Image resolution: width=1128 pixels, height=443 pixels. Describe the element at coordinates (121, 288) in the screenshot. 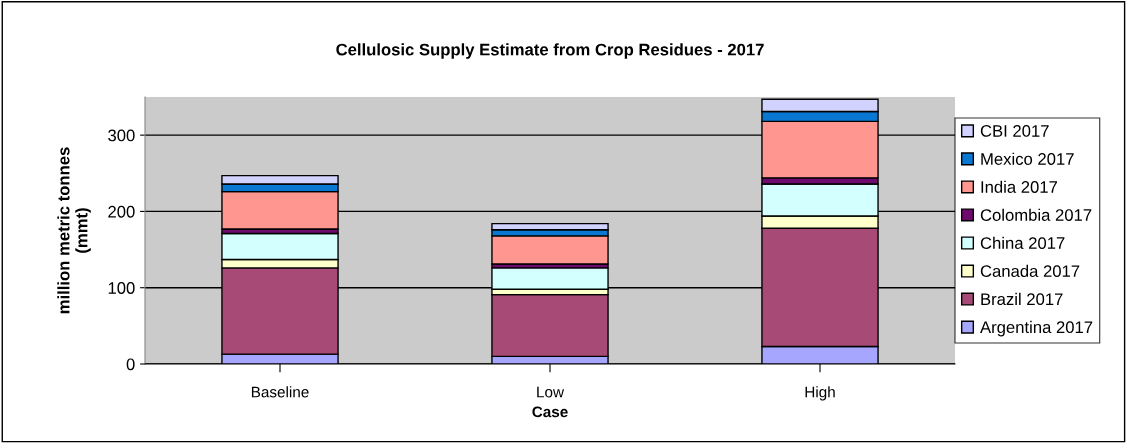

I see `y-tick-label: 100` at that location.